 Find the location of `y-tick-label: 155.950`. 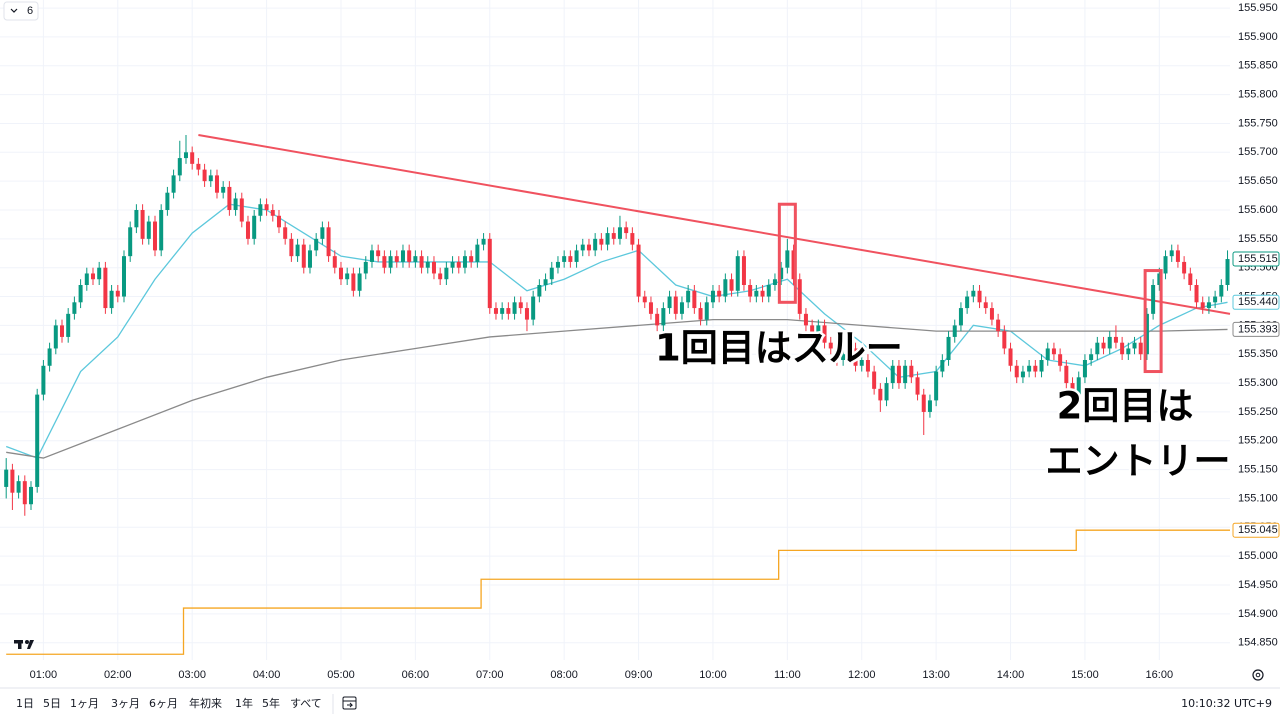

y-tick-label: 155.950 is located at coordinates (1258, 8).